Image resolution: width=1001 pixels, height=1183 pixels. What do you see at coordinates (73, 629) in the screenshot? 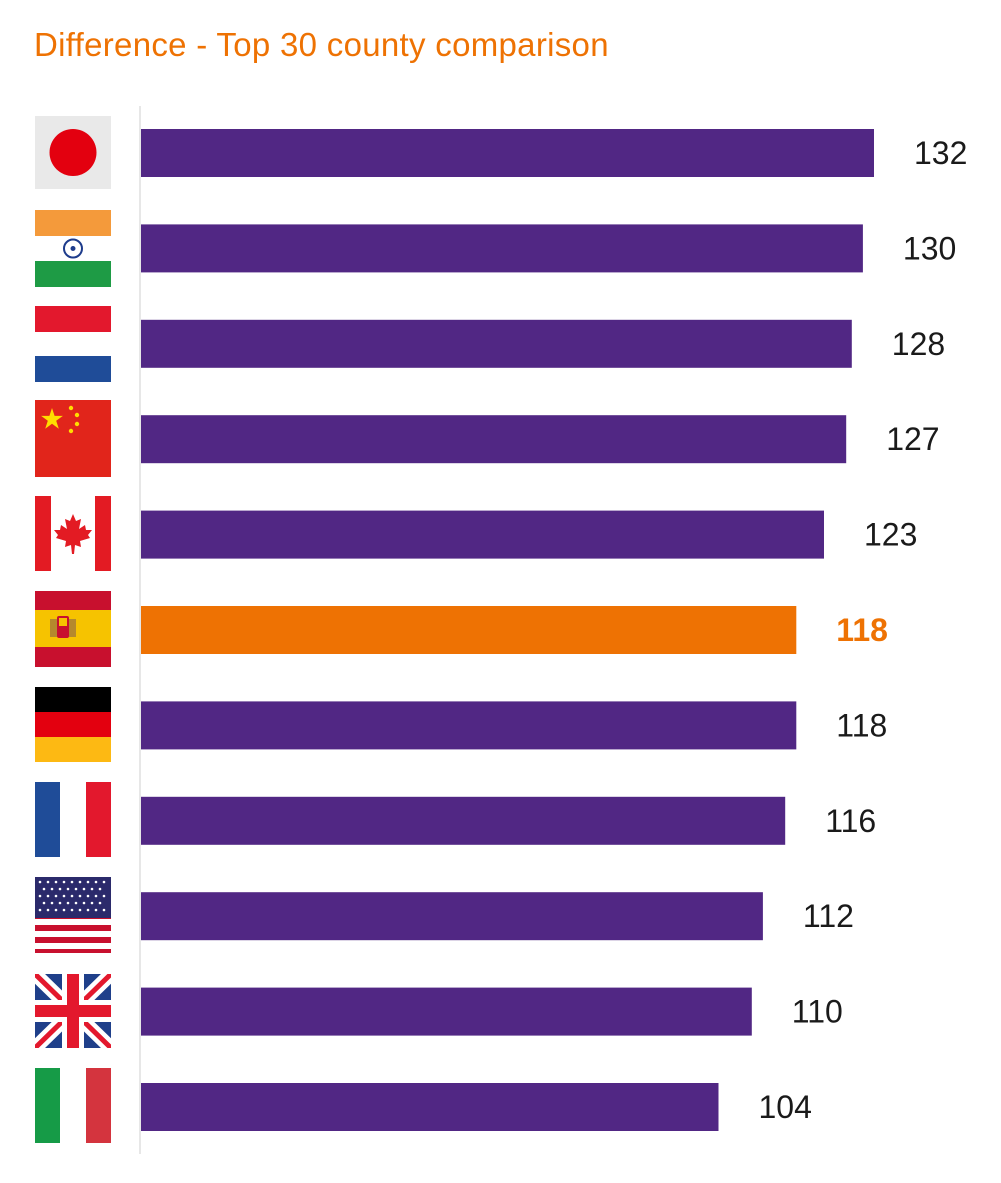
I see `spain-flag-icon` at bounding box center [73, 629].